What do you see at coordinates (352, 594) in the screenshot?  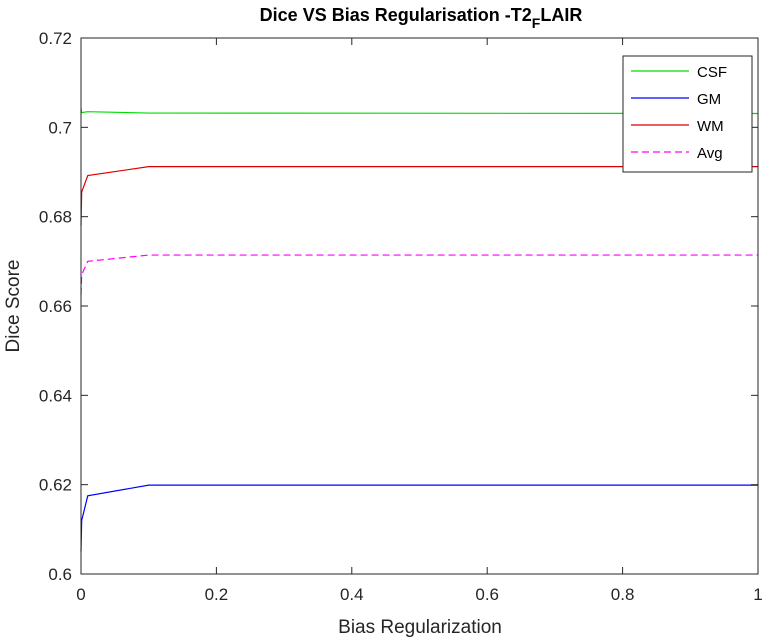 I see `x-tick-label: 0.4` at bounding box center [352, 594].